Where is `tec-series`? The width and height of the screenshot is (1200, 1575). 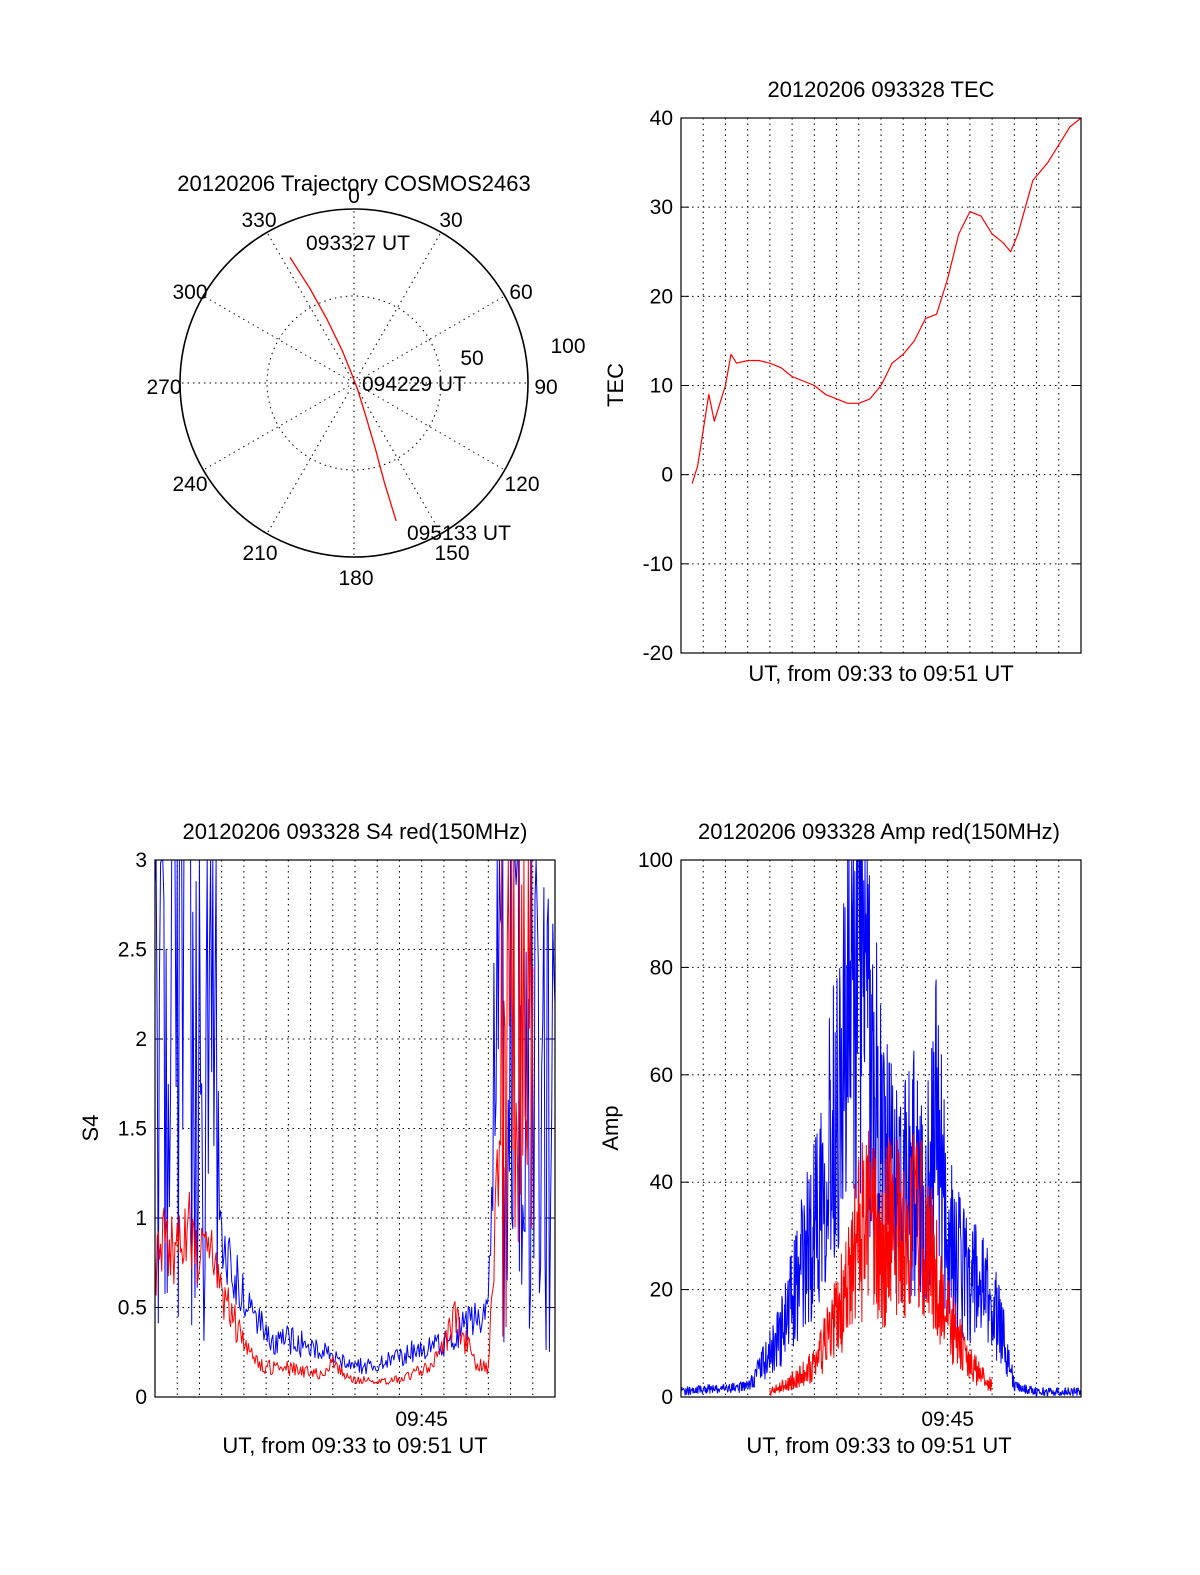 tec-series is located at coordinates (886, 300).